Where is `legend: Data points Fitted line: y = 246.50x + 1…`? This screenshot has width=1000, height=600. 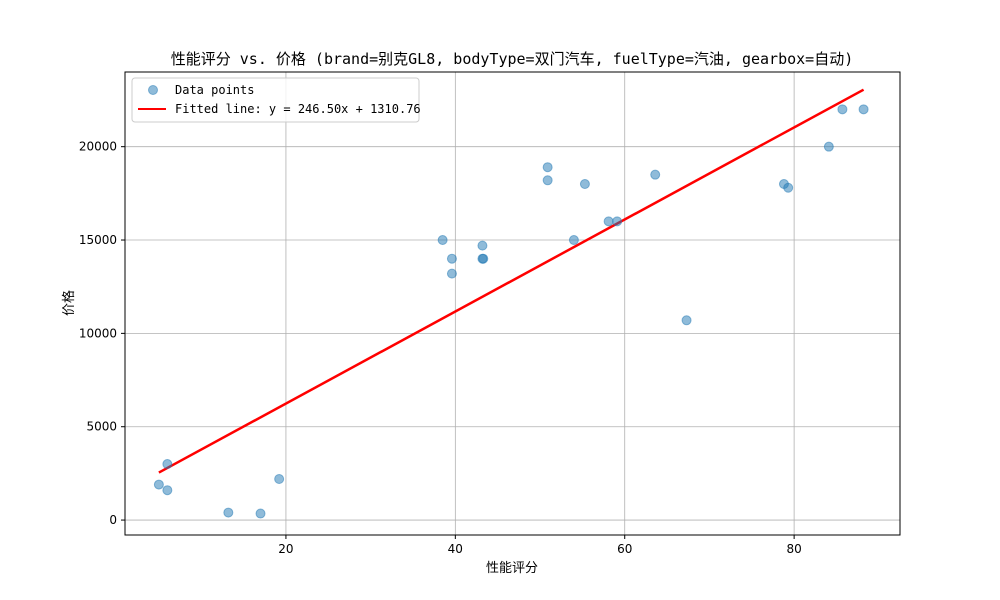 legend: Data points Fitted line: y = 246.50x + 1… is located at coordinates (276, 100).